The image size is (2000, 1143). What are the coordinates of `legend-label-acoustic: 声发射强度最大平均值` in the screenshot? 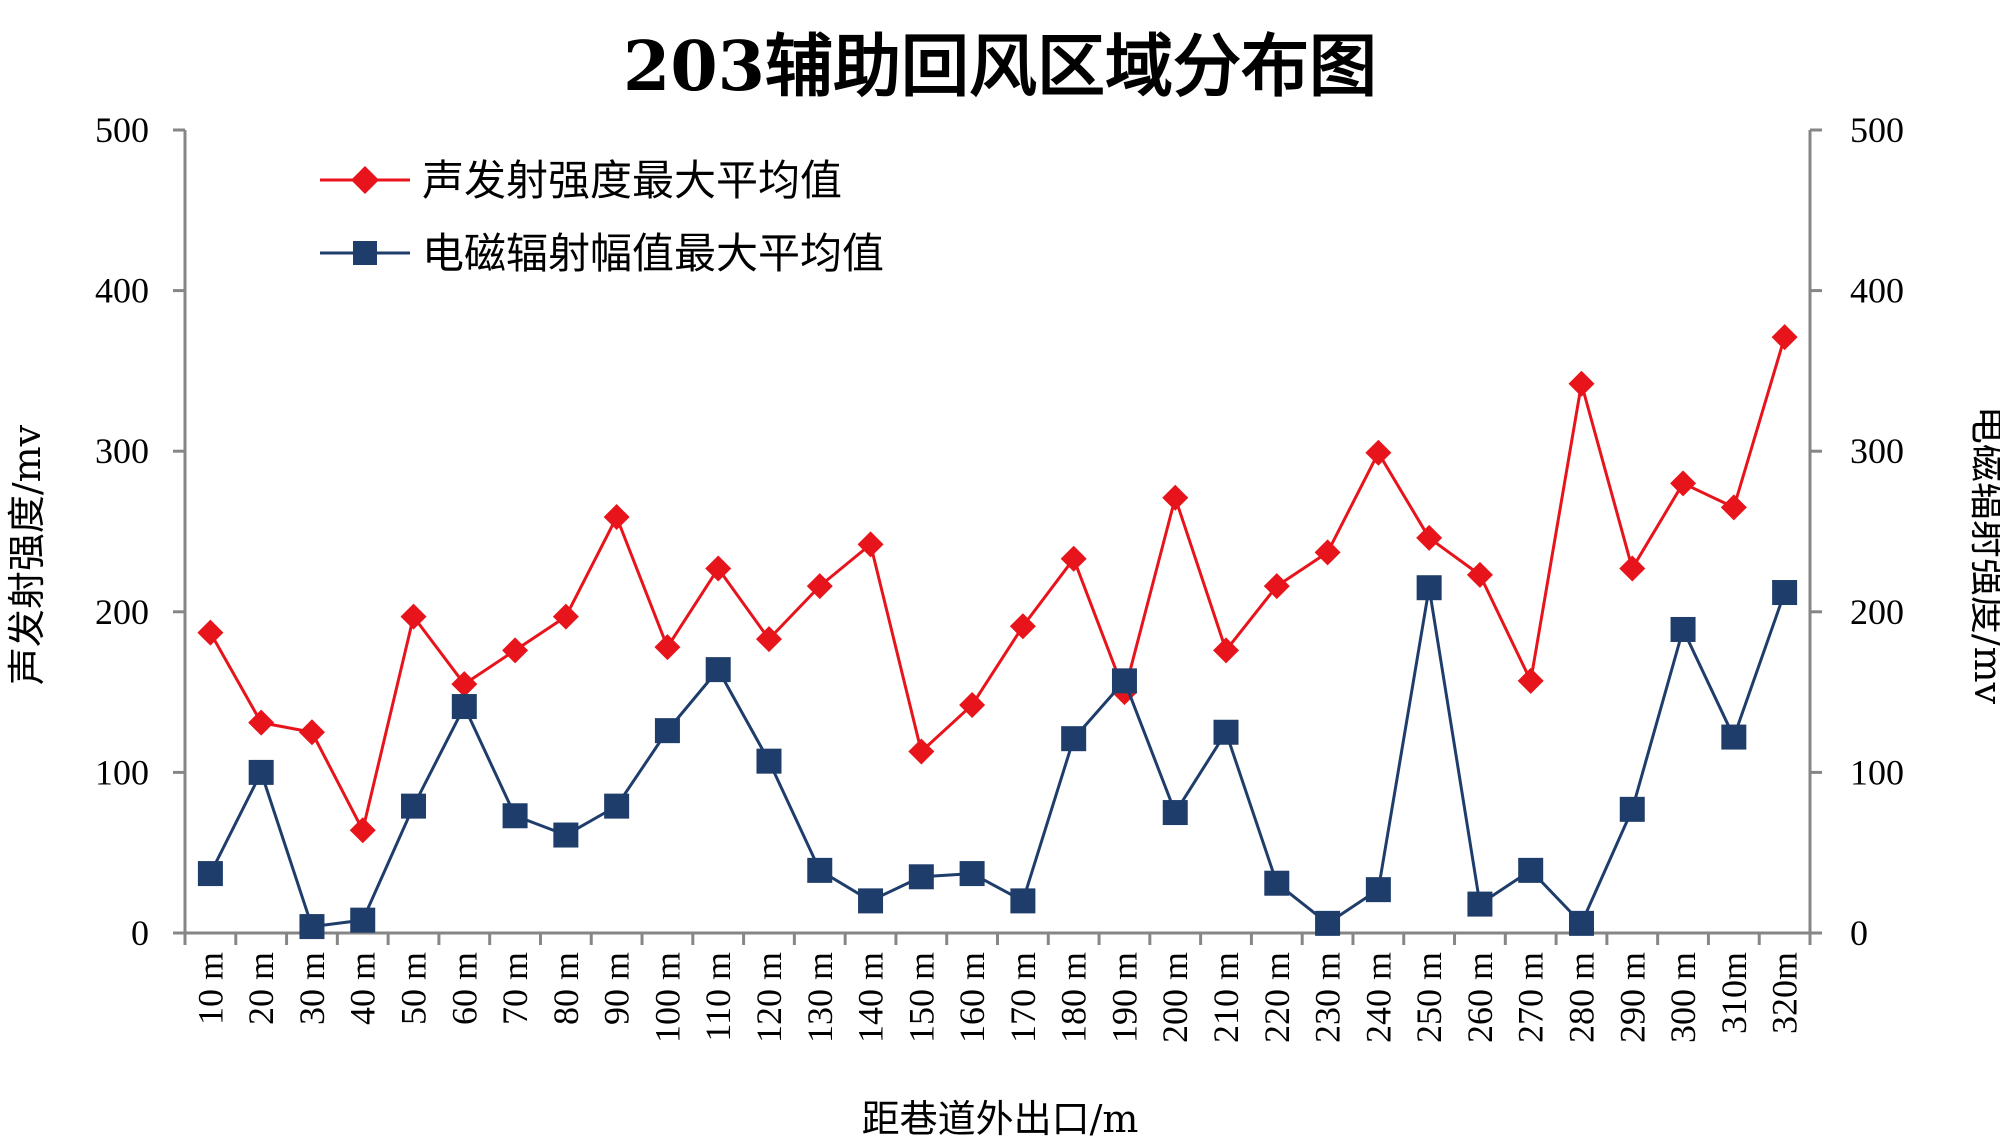 It's located at (632, 180).